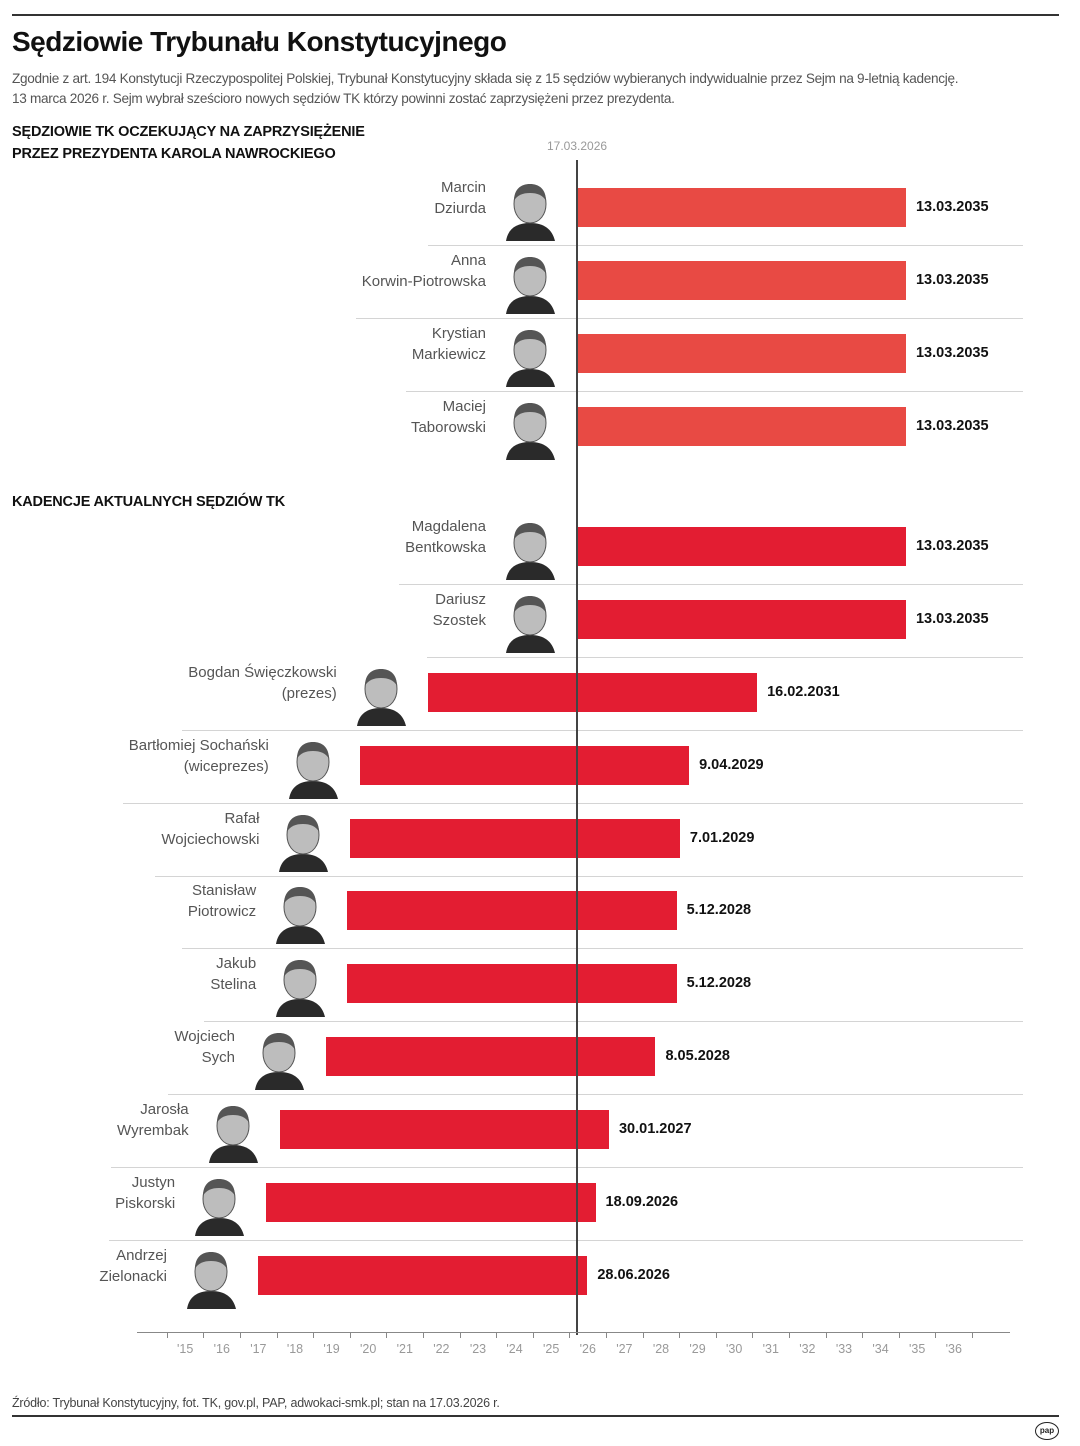 The width and height of the screenshot is (1080, 1446). I want to click on judge-name: Krystian Markiewicz, so click(449, 344).